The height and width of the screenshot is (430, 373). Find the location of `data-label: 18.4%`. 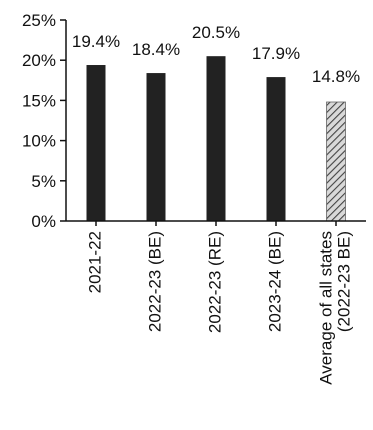

data-label: 18.4% is located at coordinates (156, 49).